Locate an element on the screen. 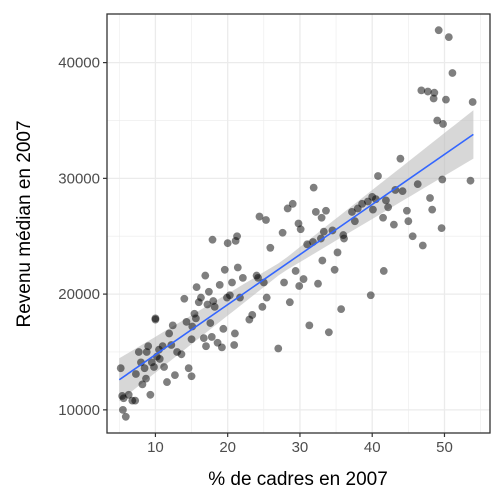  x-tick-label: 40 is located at coordinates (372, 447).